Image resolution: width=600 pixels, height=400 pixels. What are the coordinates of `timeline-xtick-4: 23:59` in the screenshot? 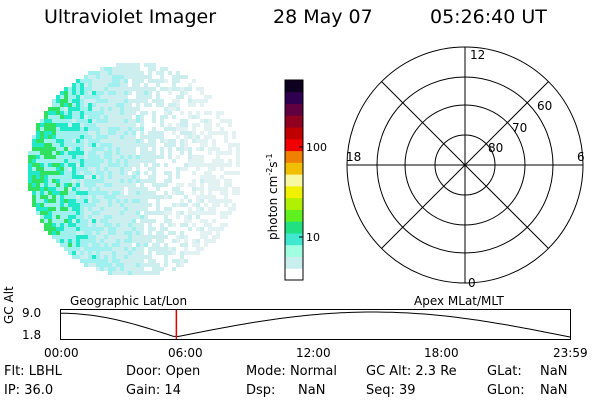 It's located at (570, 353).